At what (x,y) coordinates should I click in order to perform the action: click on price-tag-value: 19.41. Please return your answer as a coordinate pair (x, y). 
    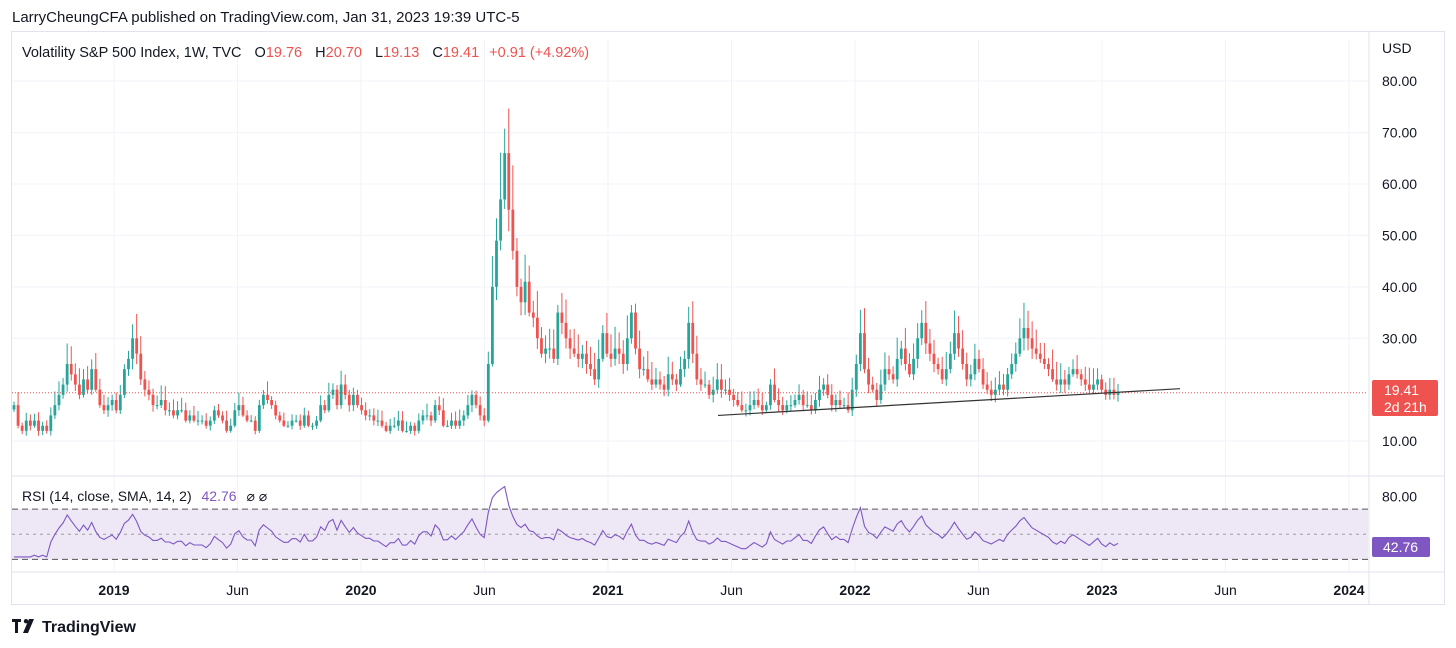
    Looking at the image, I should click on (1401, 390).